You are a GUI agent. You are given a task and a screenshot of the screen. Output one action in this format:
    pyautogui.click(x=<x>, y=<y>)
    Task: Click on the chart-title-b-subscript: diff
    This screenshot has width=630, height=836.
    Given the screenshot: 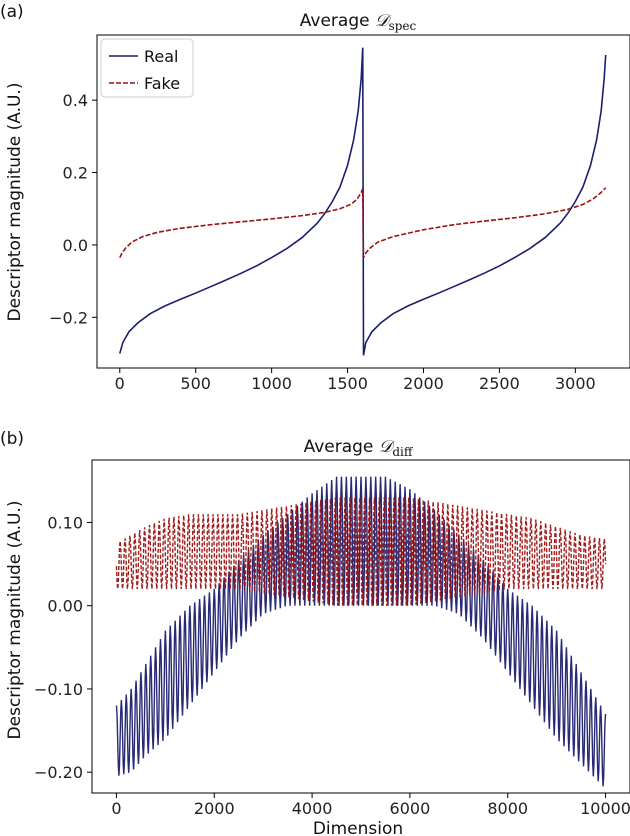 What is the action you would take?
    pyautogui.click(x=403, y=452)
    